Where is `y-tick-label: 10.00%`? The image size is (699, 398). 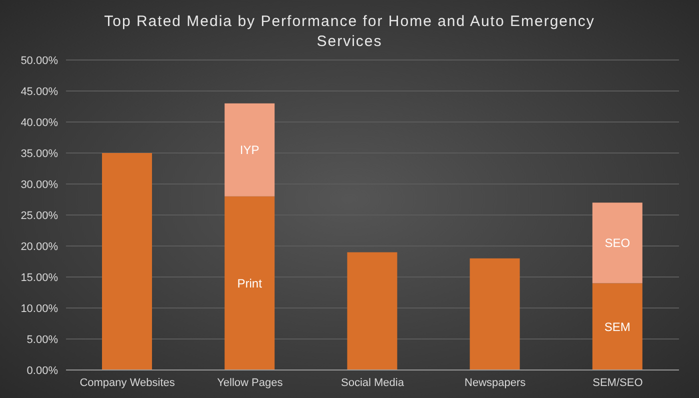 y-tick-label: 10.00% is located at coordinates (39, 308).